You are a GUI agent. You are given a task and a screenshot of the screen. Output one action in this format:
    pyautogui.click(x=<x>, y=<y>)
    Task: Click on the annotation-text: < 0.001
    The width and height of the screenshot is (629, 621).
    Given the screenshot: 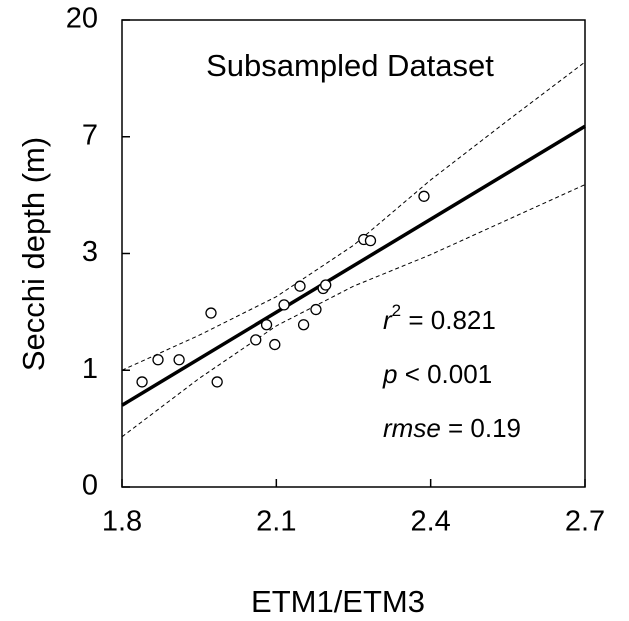 What is the action you would take?
    pyautogui.click(x=444, y=374)
    